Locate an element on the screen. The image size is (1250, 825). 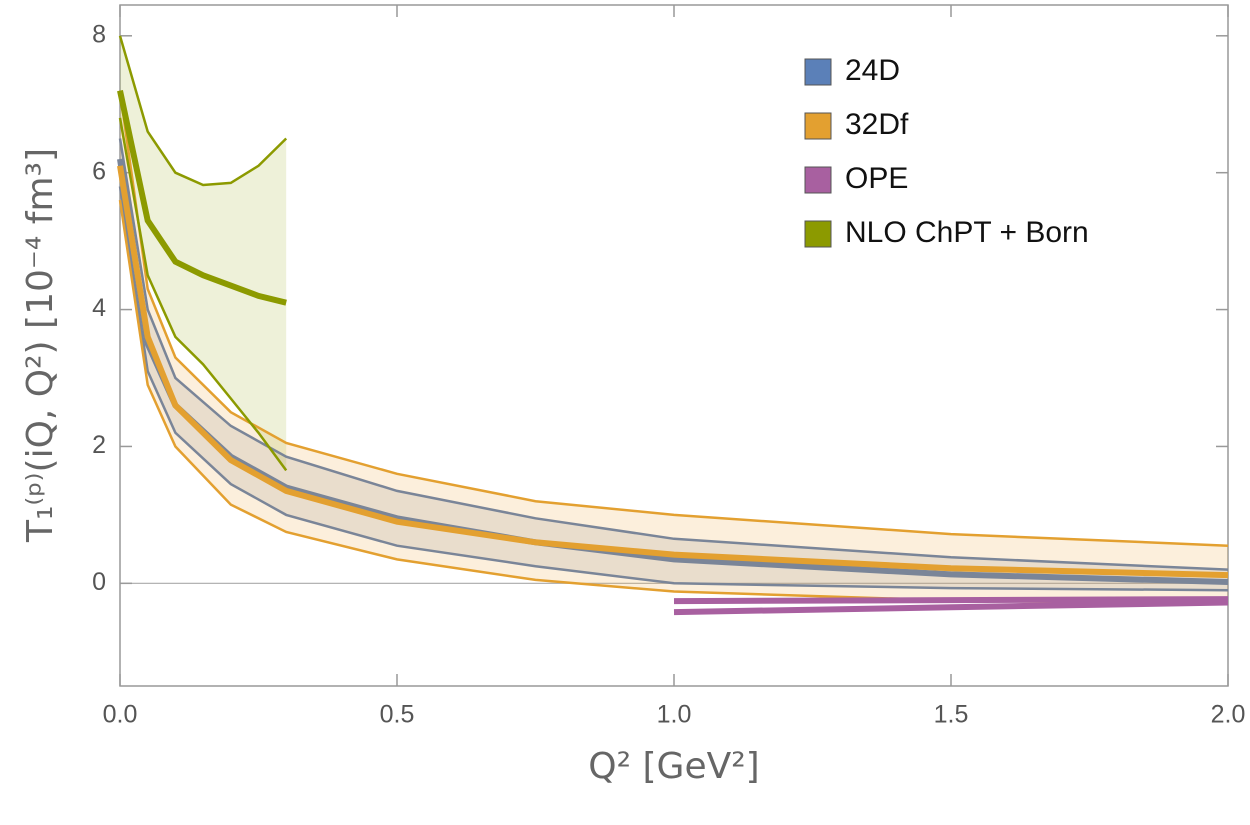
legend-label: OPE is located at coordinates (876, 178).